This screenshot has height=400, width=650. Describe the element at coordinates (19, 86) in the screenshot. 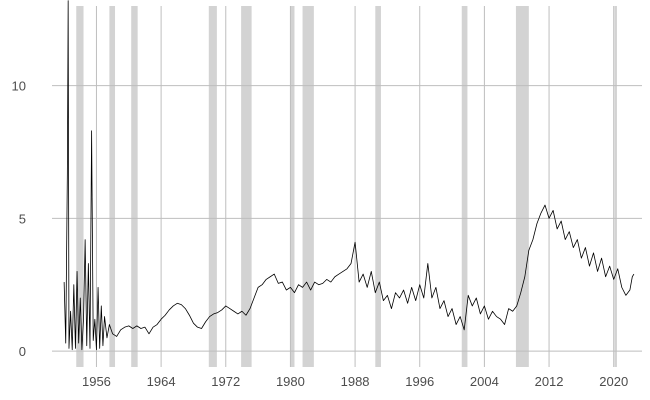

I see `y-tick-label: 10` at that location.